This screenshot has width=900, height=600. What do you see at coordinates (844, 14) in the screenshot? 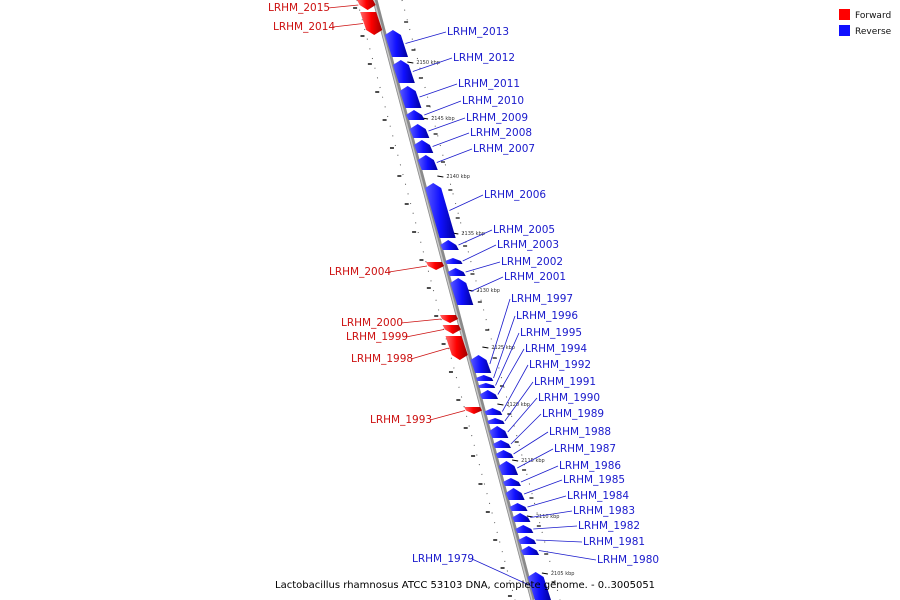
I see `legend-forward-swatch` at bounding box center [844, 14].